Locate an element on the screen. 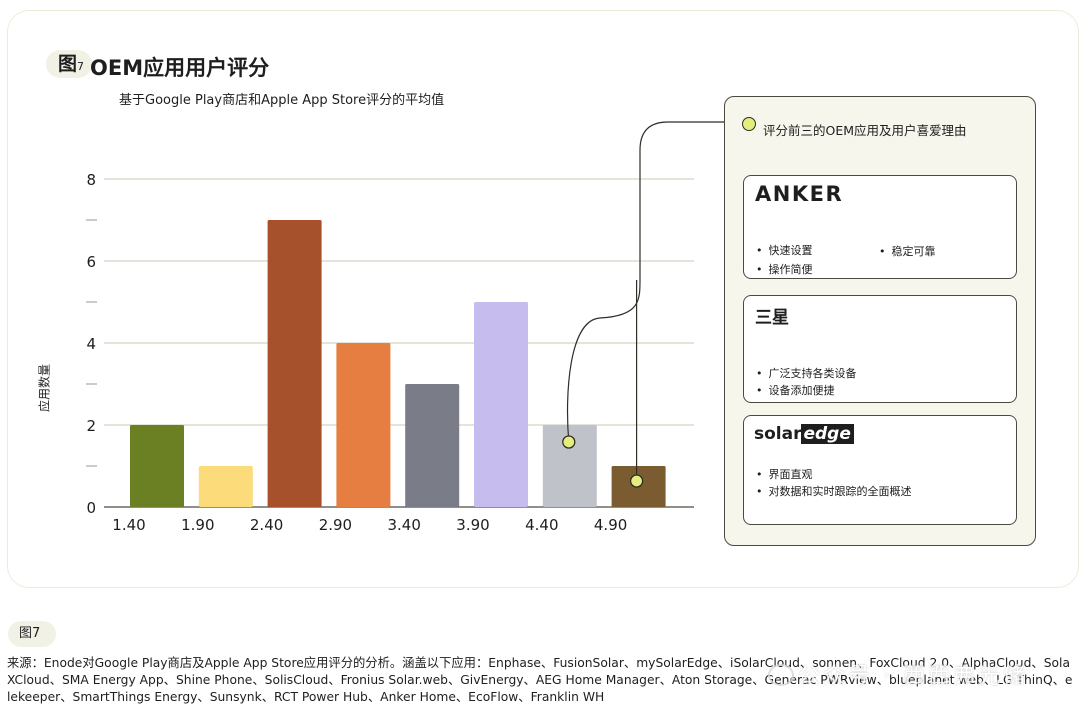 This screenshot has height=721, width=1080. marker-dot-icon is located at coordinates (749, 124).